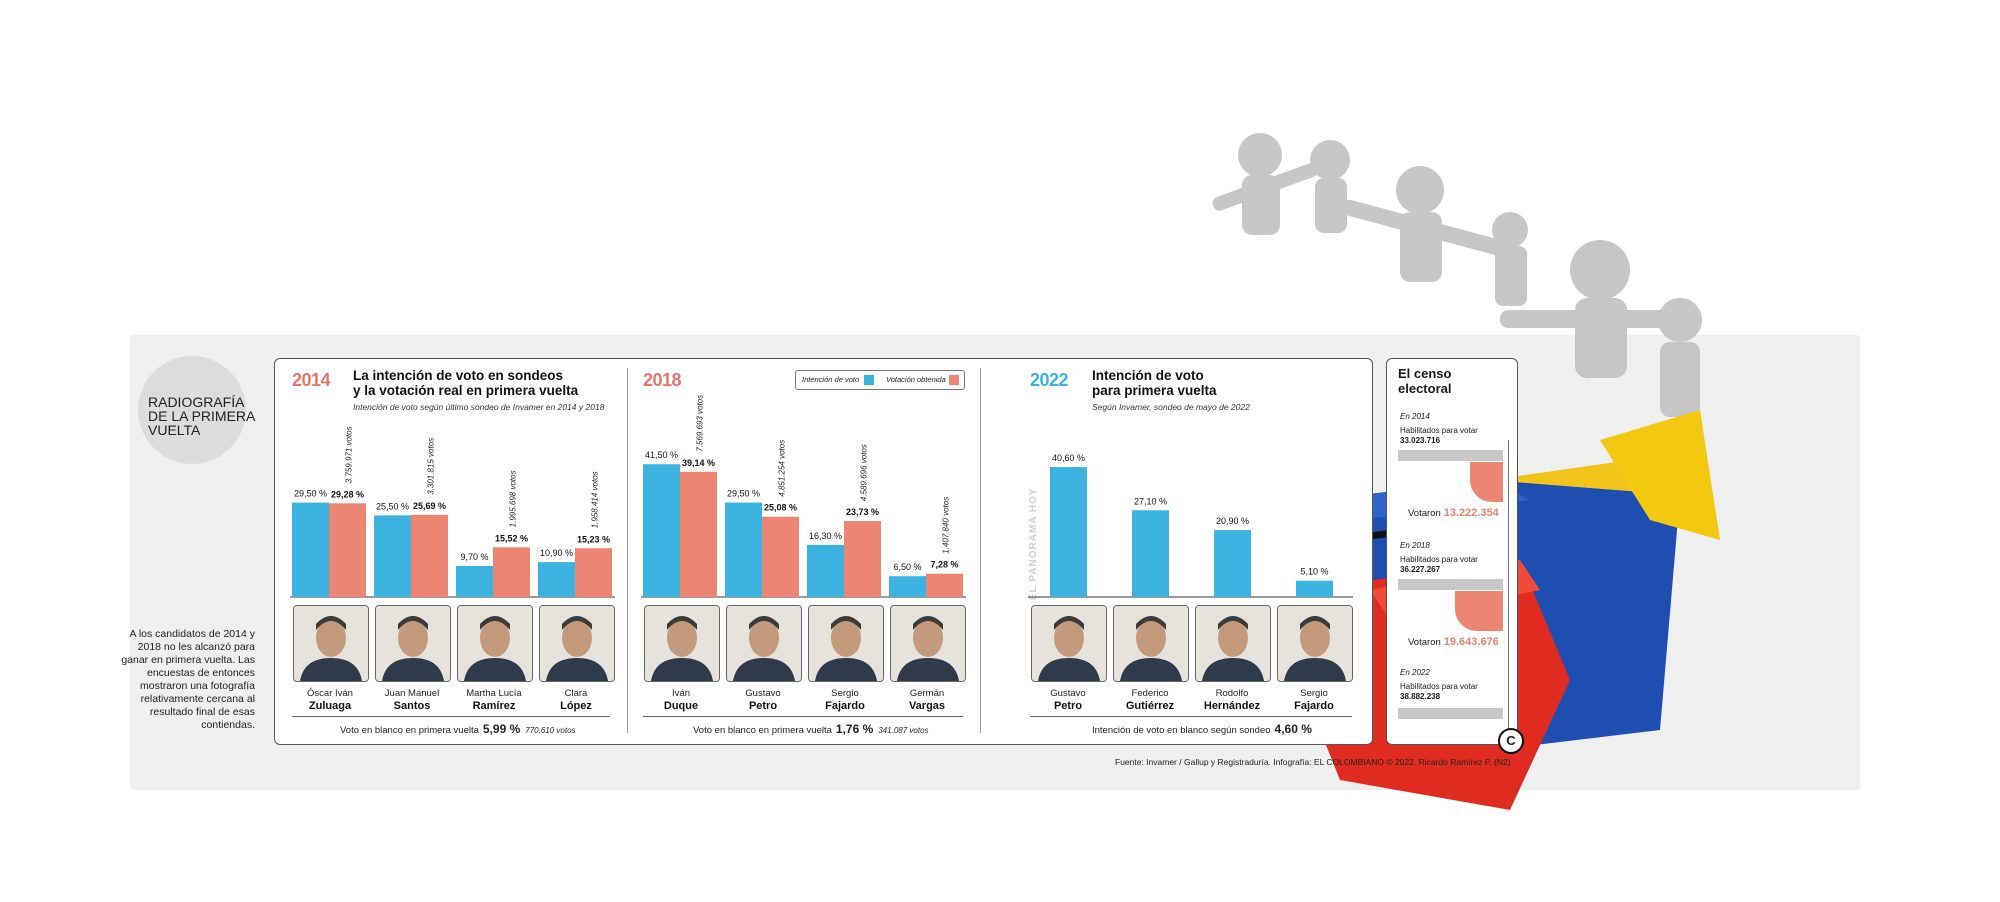  What do you see at coordinates (762, 730) in the screenshot?
I see `blank-vote-2018-label: Voto en blanco en primera vuelta` at bounding box center [762, 730].